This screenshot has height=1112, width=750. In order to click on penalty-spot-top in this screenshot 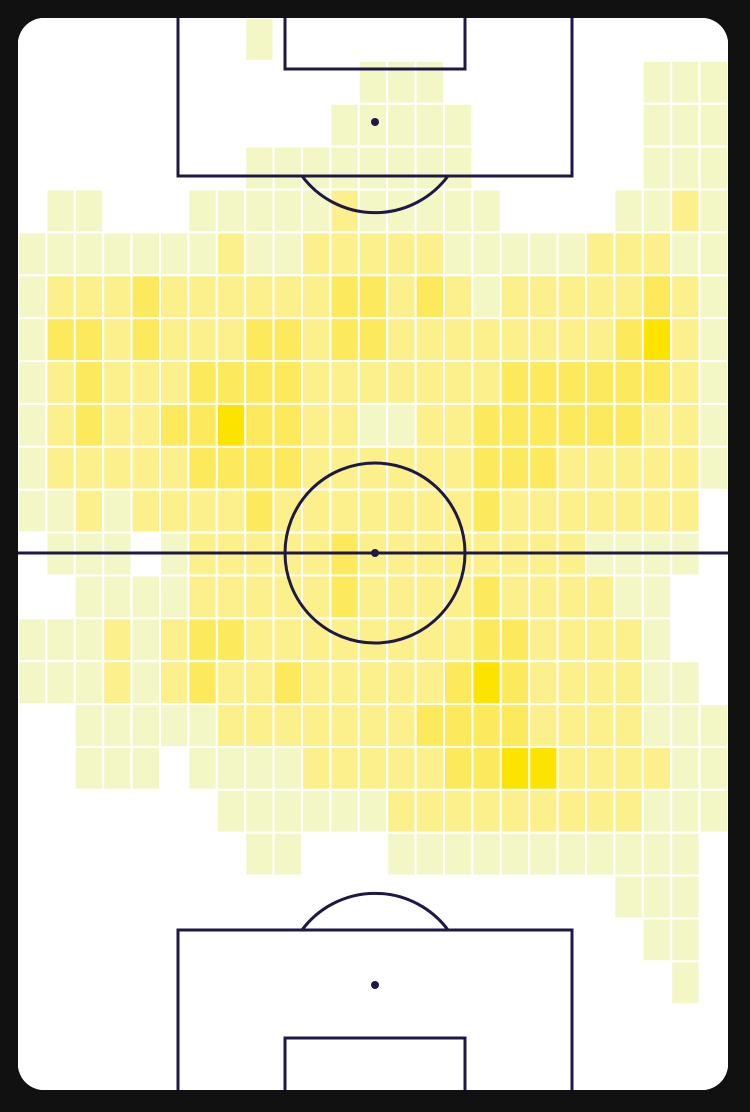, I will do `click(375, 122)`.